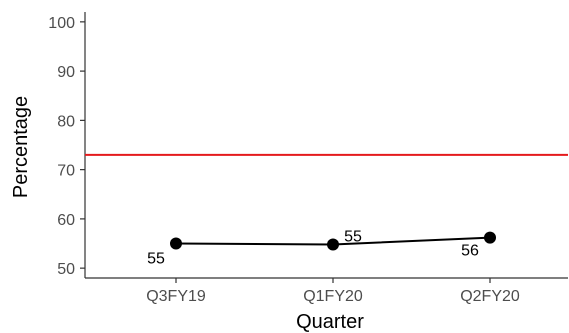 The image size is (569, 333). What do you see at coordinates (61, 23) in the screenshot?
I see `y-tick-label: 100` at bounding box center [61, 23].